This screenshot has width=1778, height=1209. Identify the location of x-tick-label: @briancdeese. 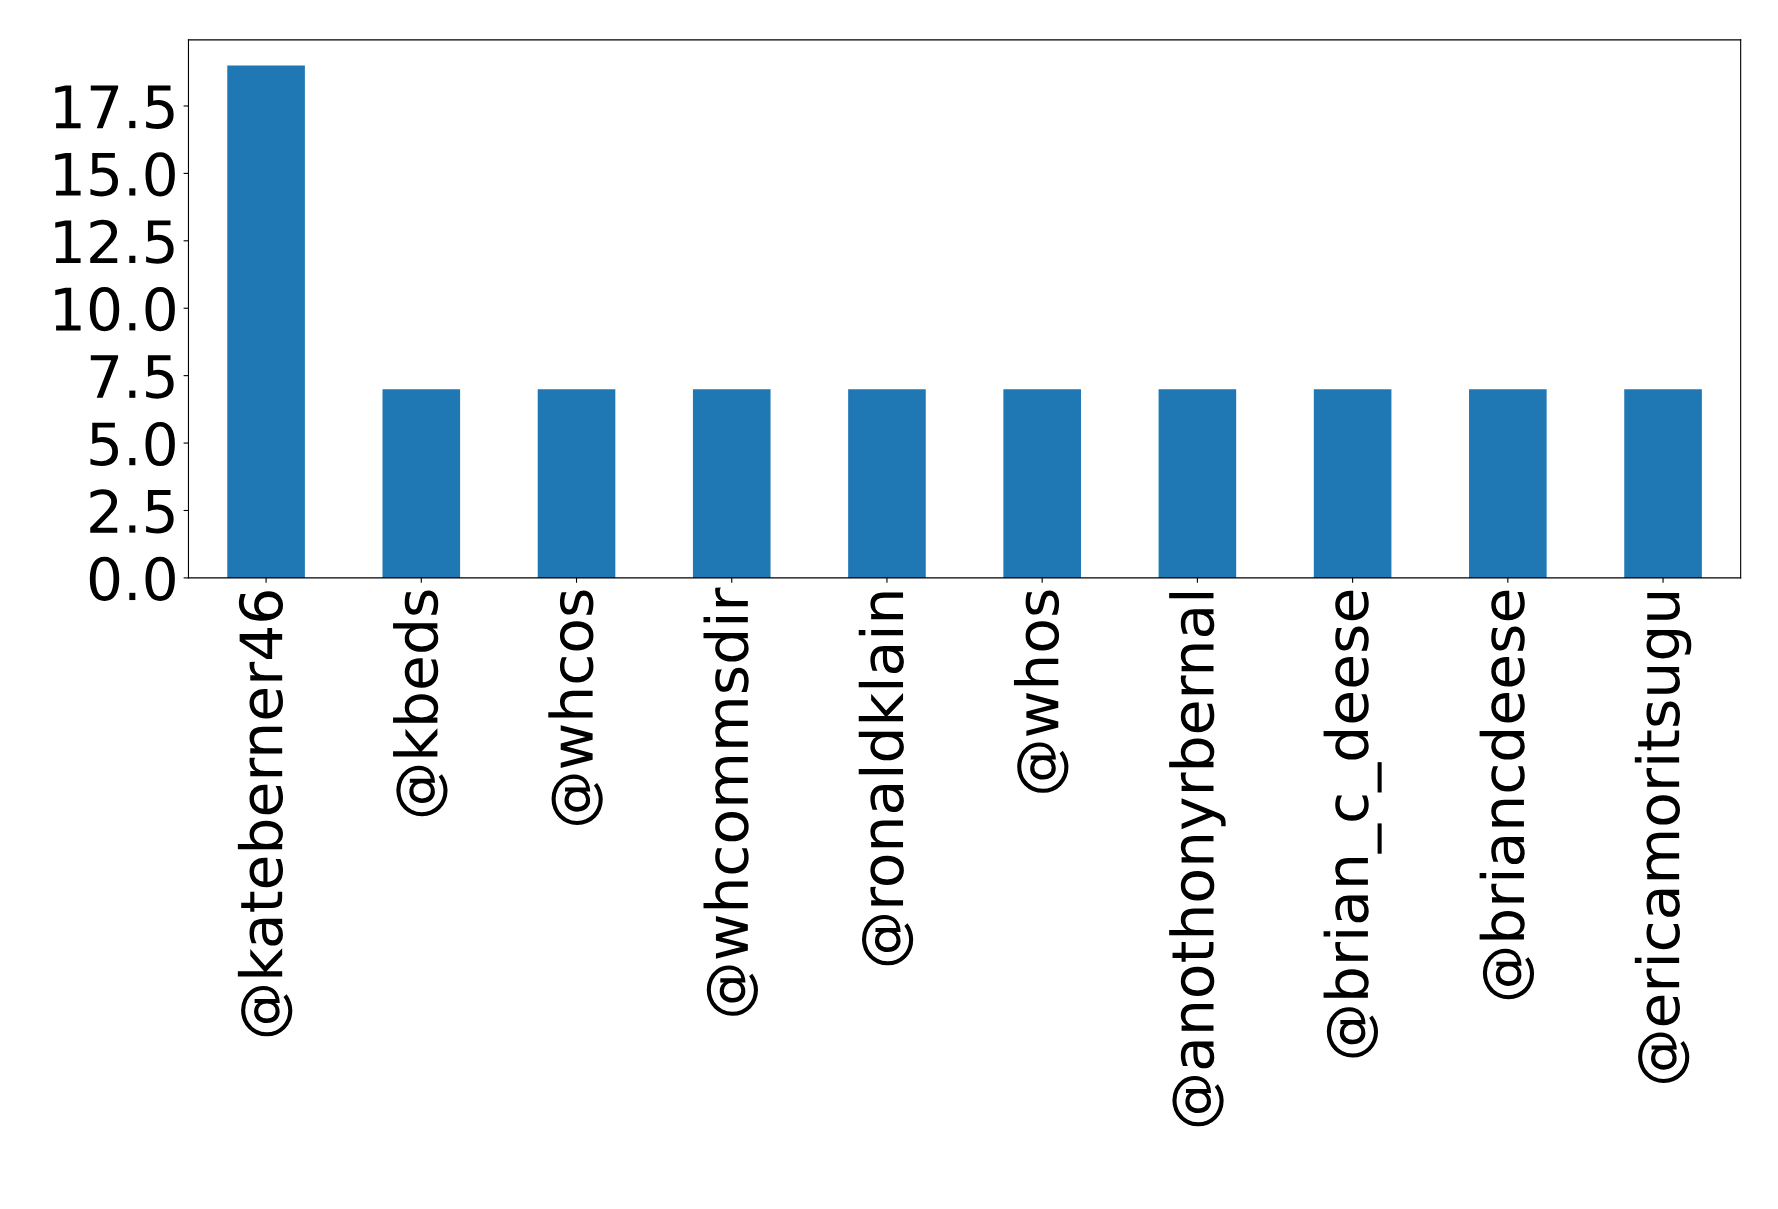
(1507, 795).